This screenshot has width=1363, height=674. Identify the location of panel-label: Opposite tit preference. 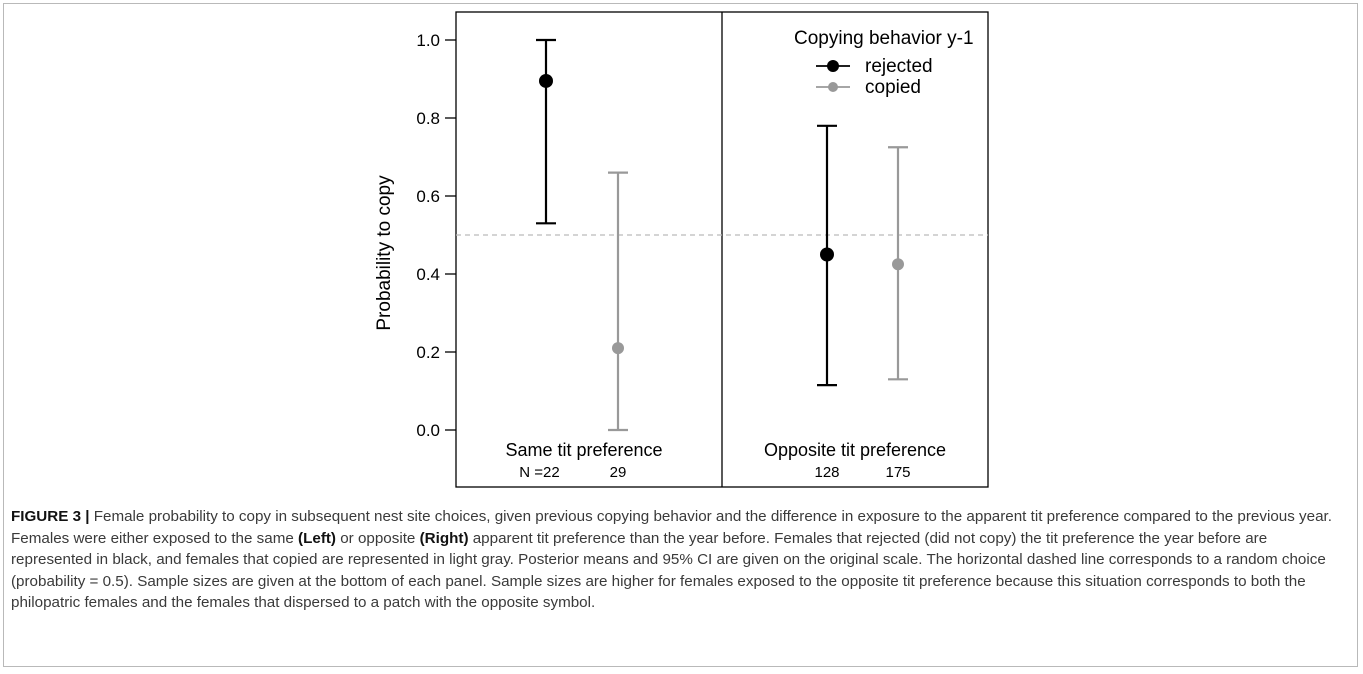
(855, 450).